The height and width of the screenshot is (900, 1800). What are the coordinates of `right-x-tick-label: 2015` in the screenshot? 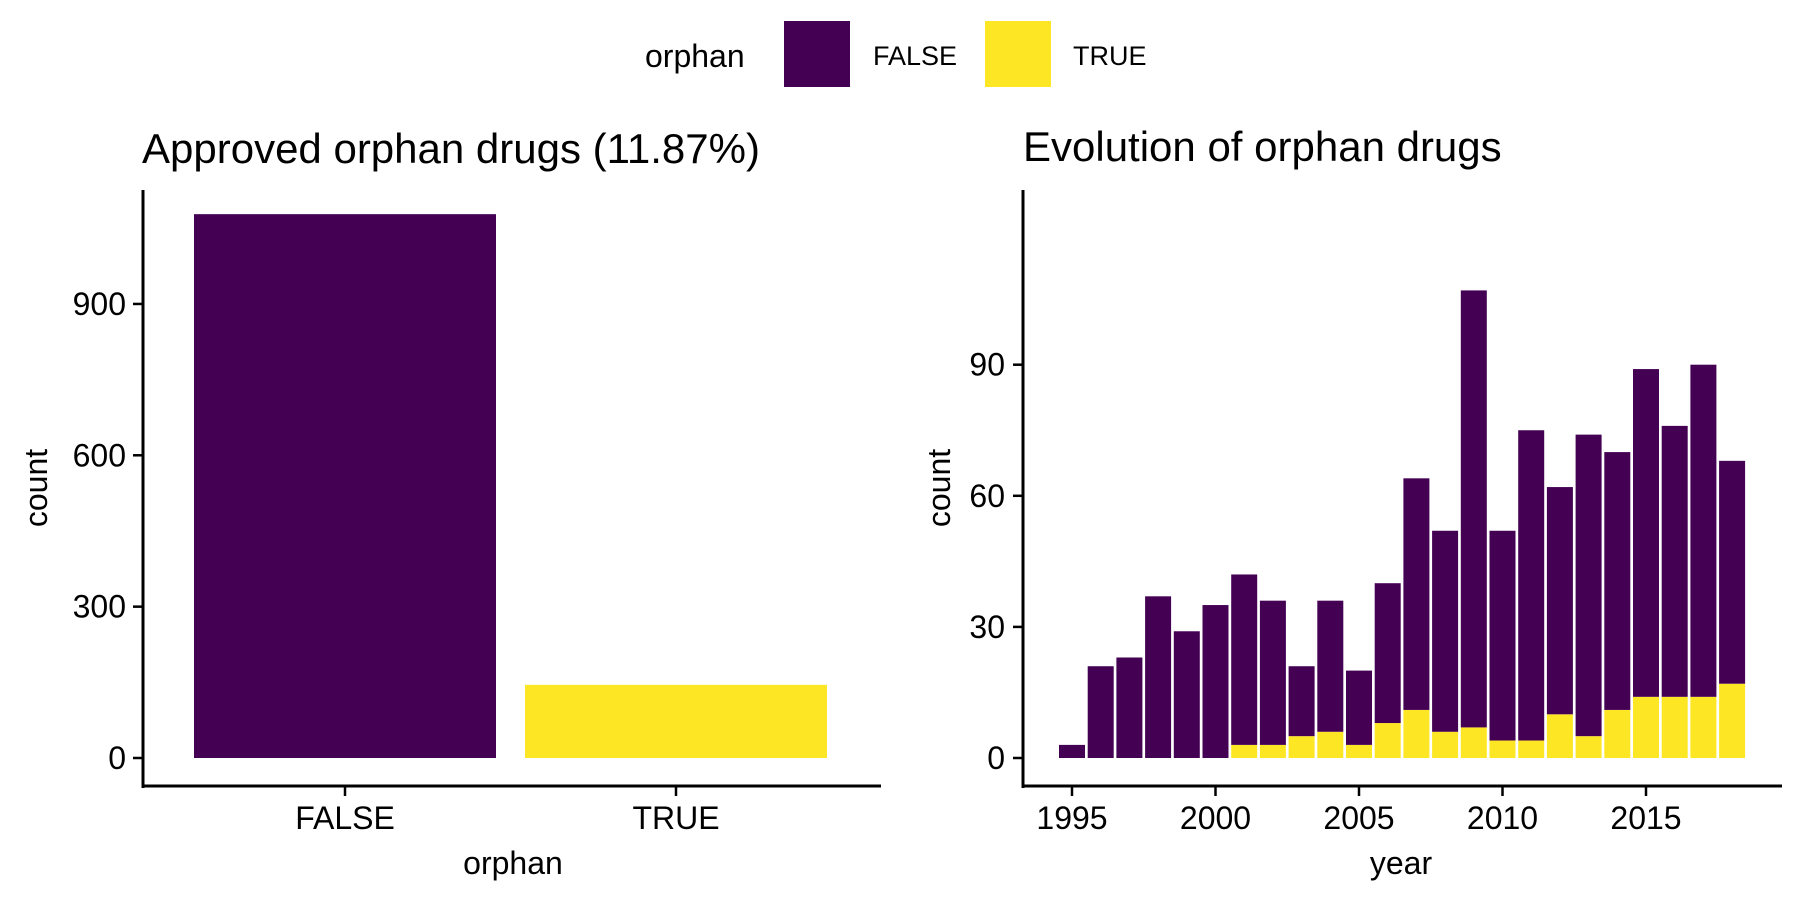 It's located at (1645, 818).